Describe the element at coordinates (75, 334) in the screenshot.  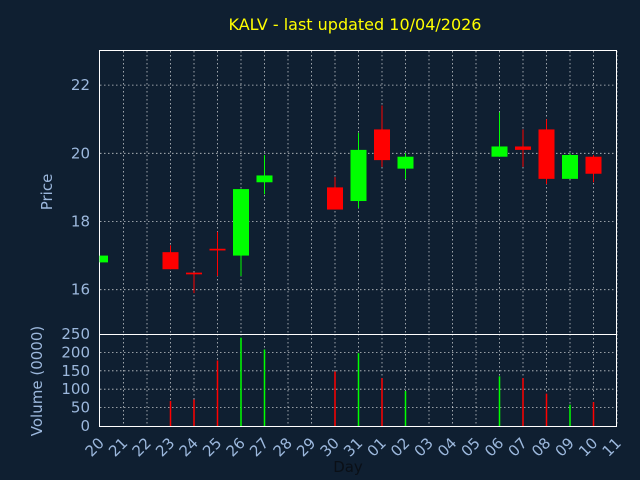
I see `volume-y-tick-label: 250` at that location.